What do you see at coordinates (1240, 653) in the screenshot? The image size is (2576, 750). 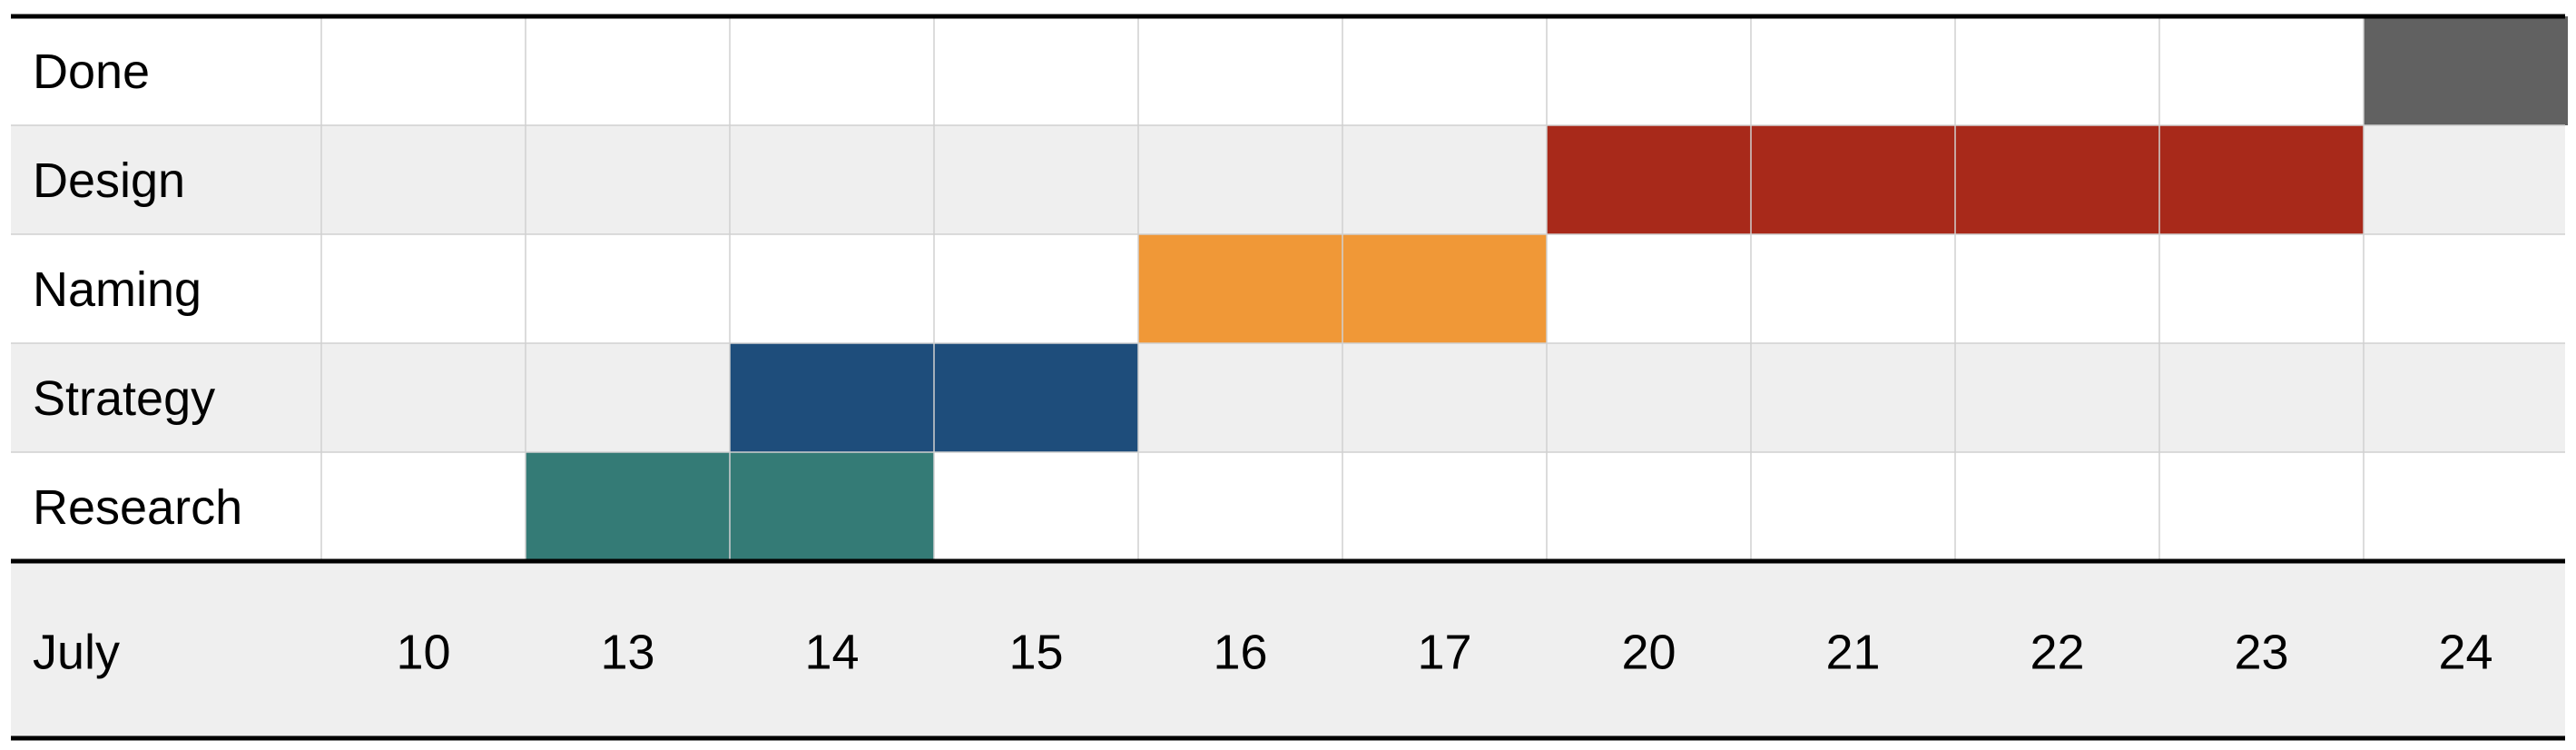 I see `tick-label-day-16: 16` at bounding box center [1240, 653].